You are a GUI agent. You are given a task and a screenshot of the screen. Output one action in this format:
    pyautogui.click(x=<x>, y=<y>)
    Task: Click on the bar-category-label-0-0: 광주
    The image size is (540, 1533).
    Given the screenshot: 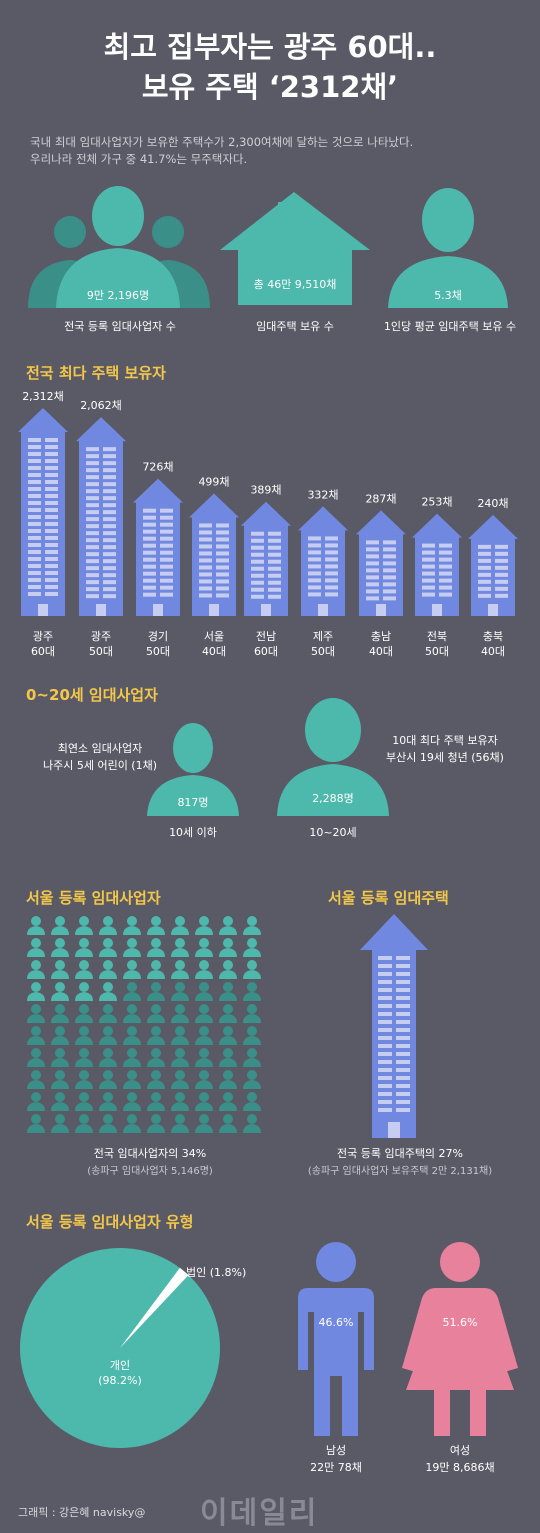 What is the action you would take?
    pyautogui.click(x=43, y=636)
    